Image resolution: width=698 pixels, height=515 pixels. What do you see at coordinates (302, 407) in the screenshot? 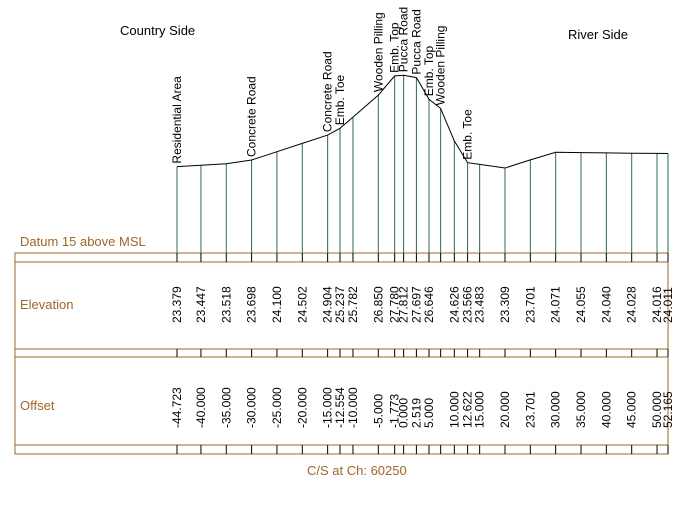
I see `offset-value: -20.000` at bounding box center [302, 407].